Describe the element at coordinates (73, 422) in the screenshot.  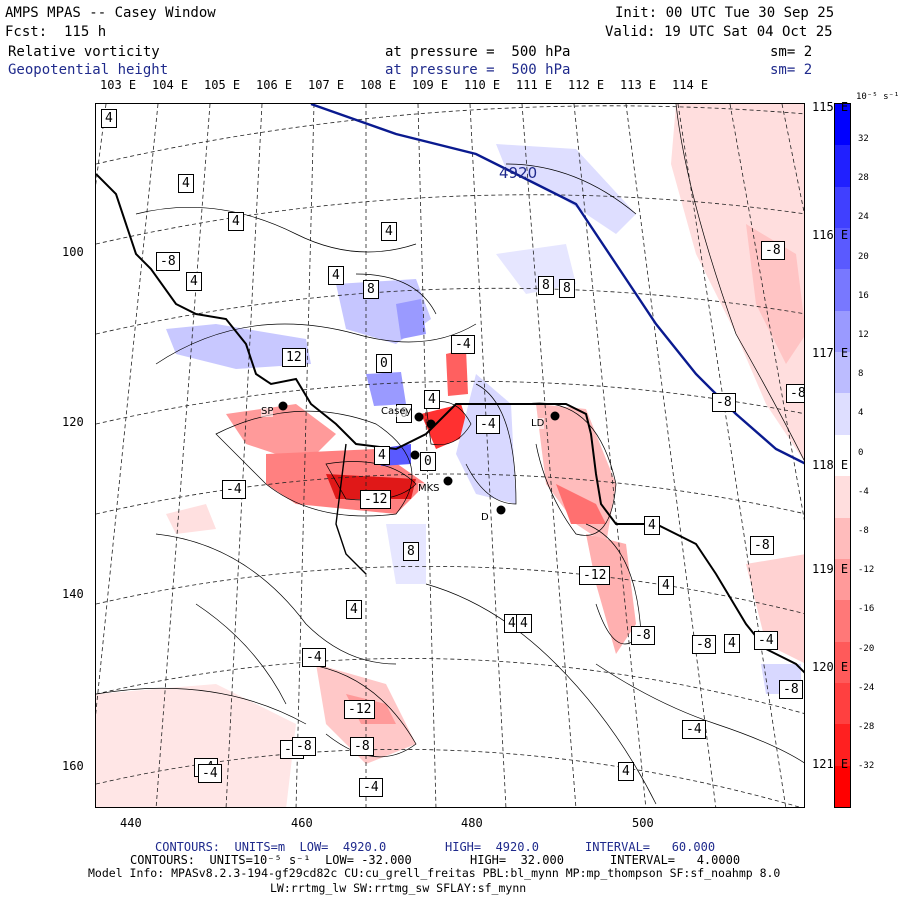
I see `y-tick-label: 120` at that location.